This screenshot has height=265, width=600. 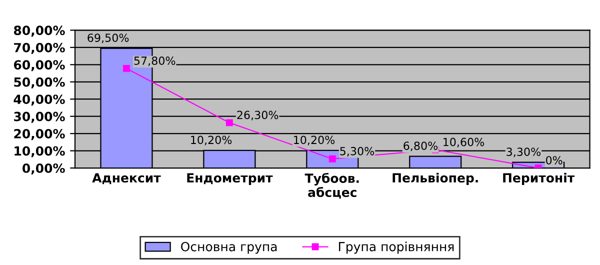 I want to click on x-tick-label: Ендометрит, so click(x=230, y=179).